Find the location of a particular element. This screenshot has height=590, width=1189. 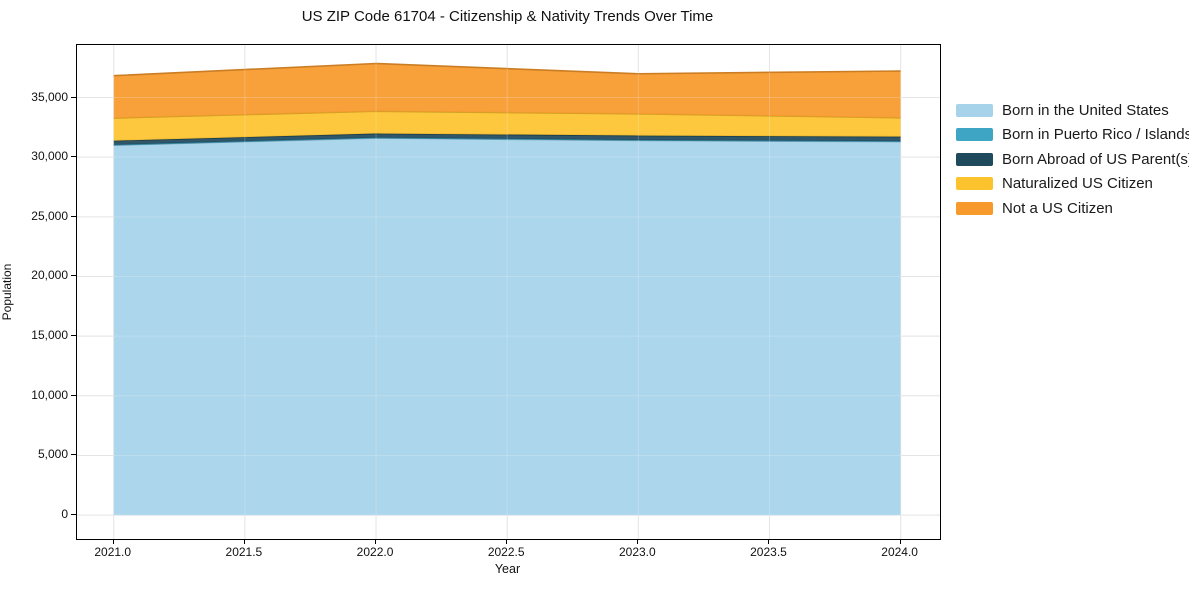

y-tick-label: 0 is located at coordinates (64, 514).